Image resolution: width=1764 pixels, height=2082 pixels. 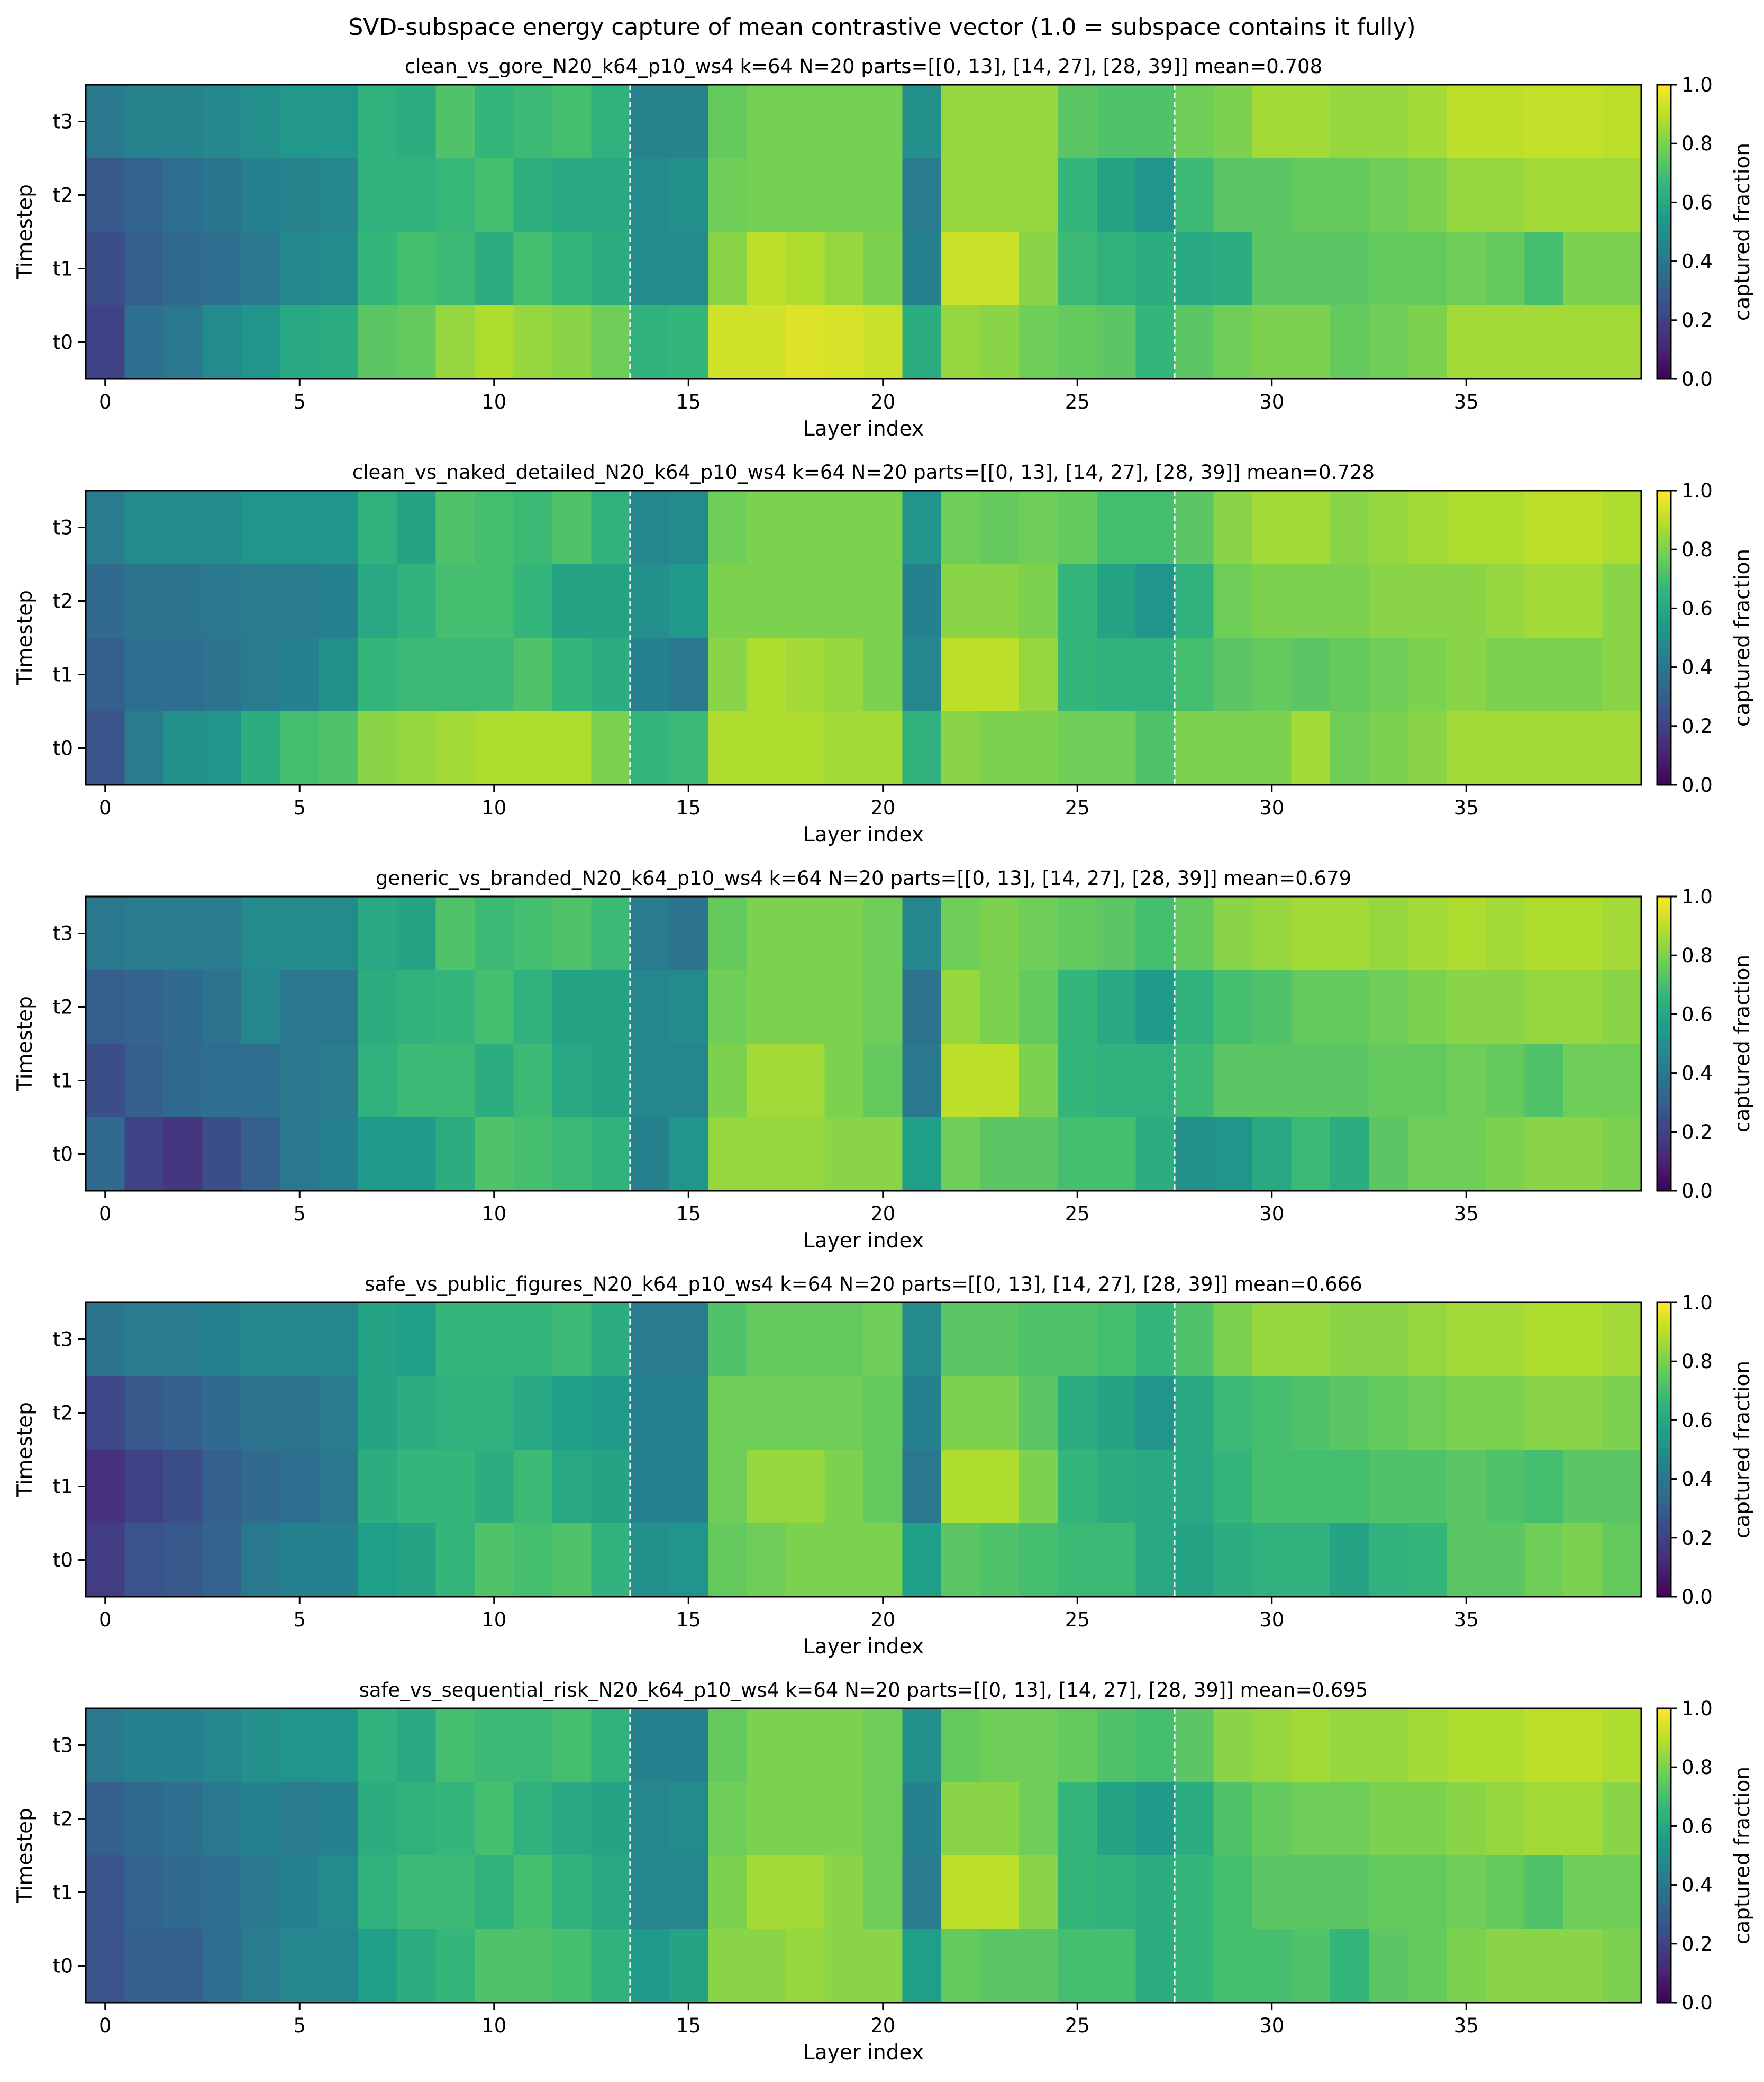 I want to click on x-tick-label: 25, so click(x=1077, y=402).